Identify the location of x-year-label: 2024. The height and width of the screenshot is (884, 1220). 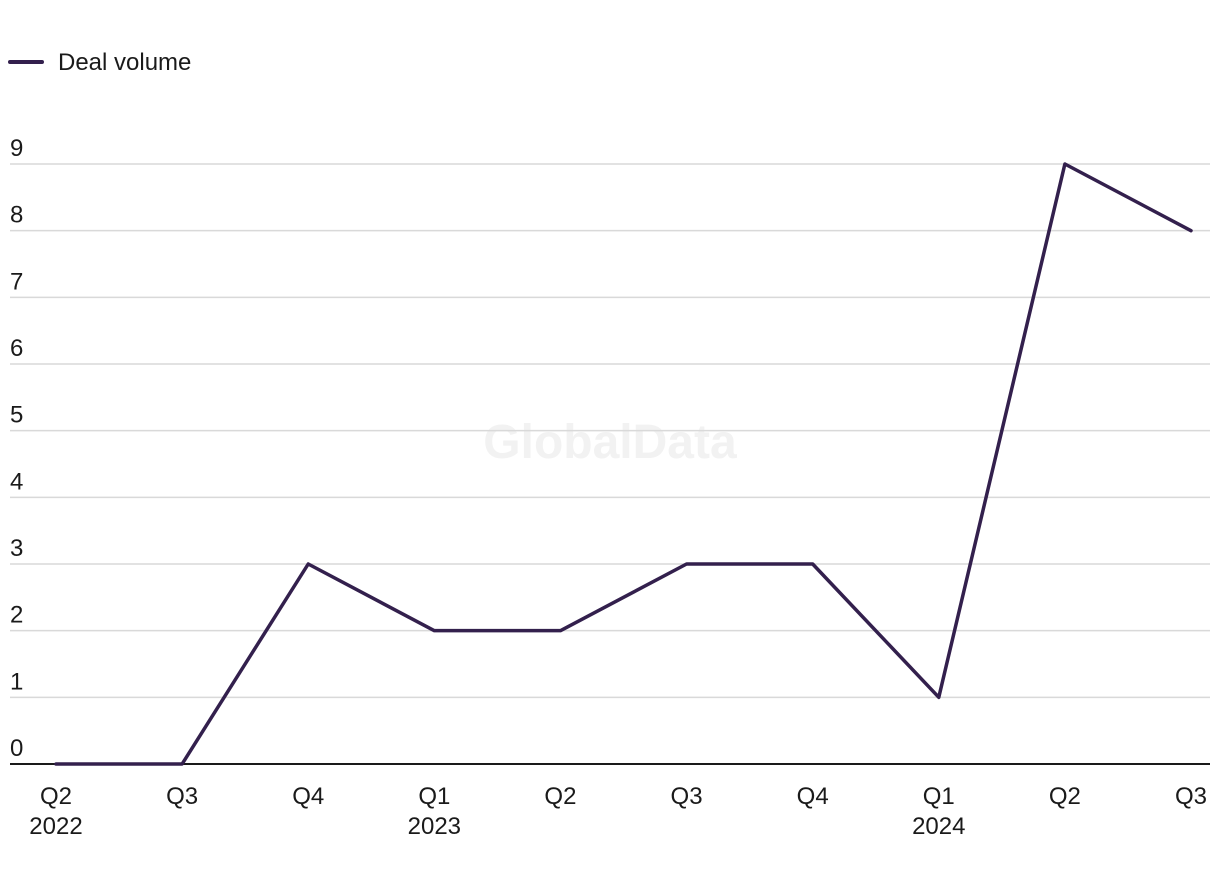
(938, 826).